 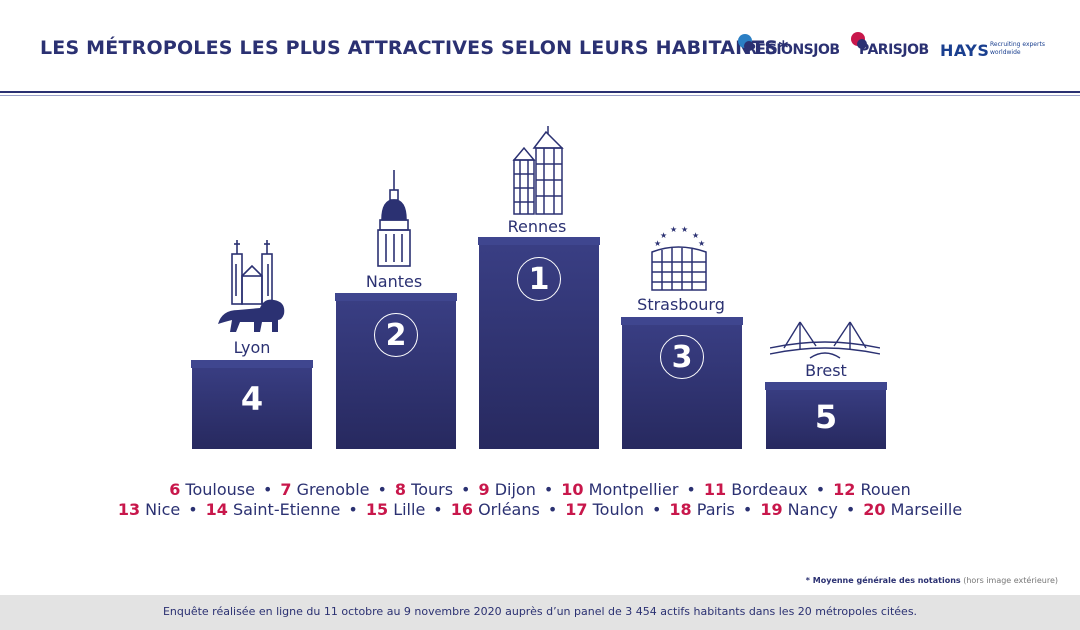 I want to click on rank-strasbourg: 3, so click(x=682, y=357).